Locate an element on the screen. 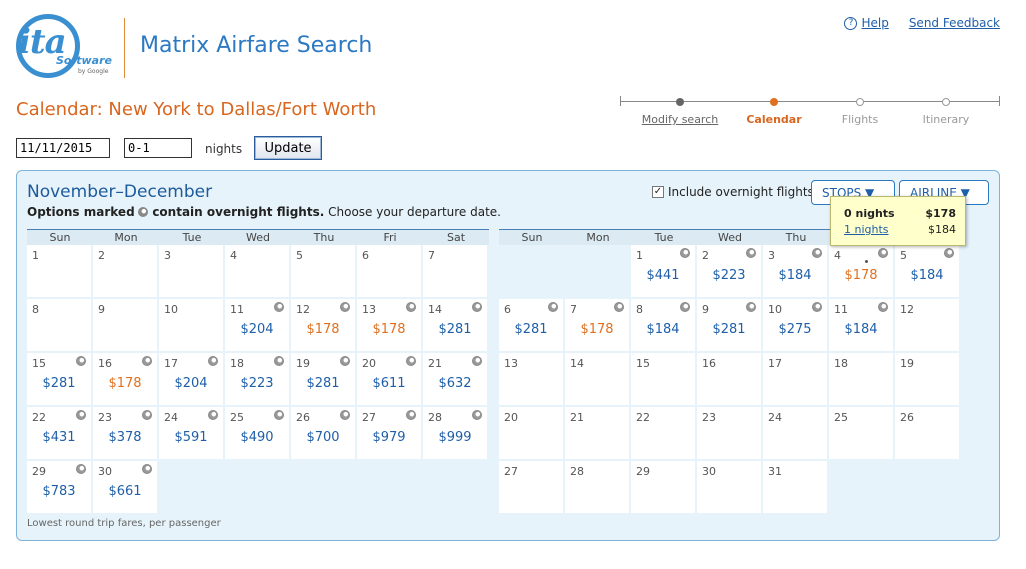 The image size is (1026, 569). calendar-day-cell: 9 $281 is located at coordinates (730, 326).